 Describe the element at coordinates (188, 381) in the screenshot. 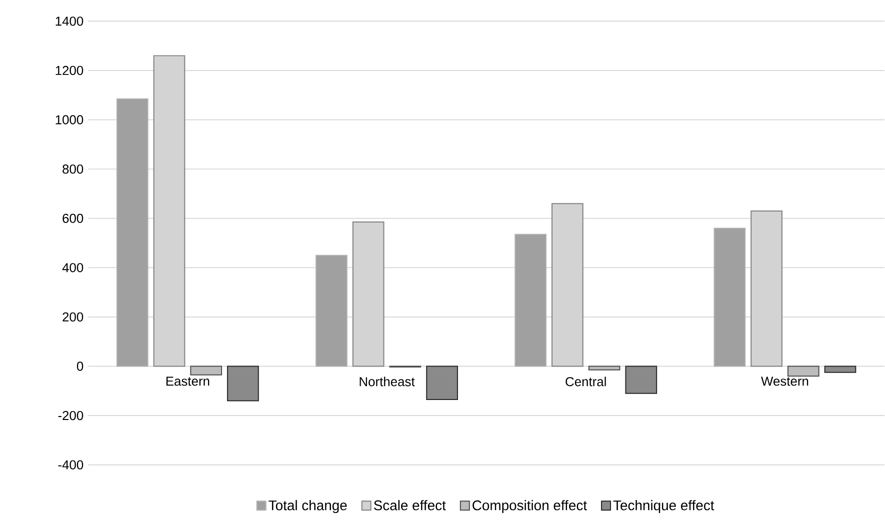

I see `x-tick-label: Eastern` at that location.